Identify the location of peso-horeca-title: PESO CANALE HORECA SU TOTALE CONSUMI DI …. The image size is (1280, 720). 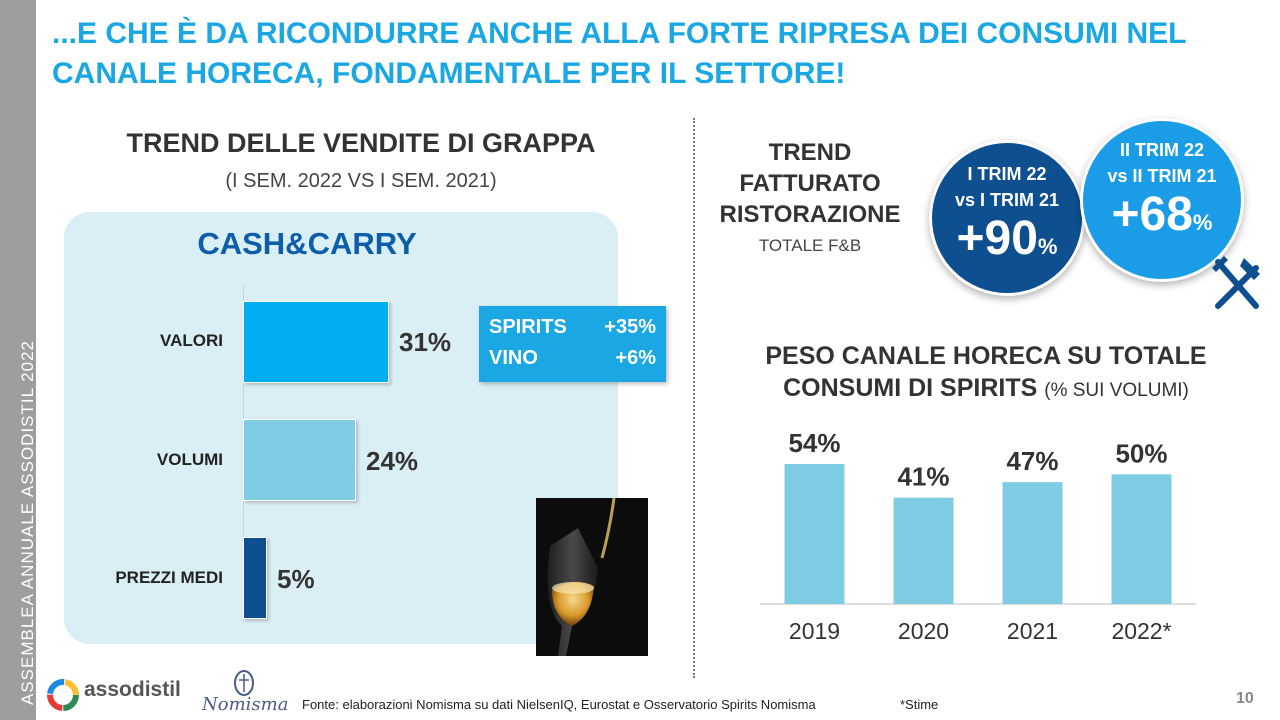
(986, 373).